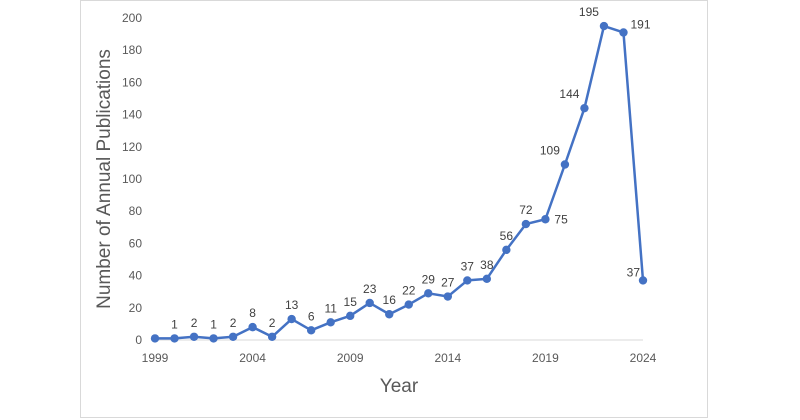 The image size is (800, 420). I want to click on data-label: 191, so click(640, 24).